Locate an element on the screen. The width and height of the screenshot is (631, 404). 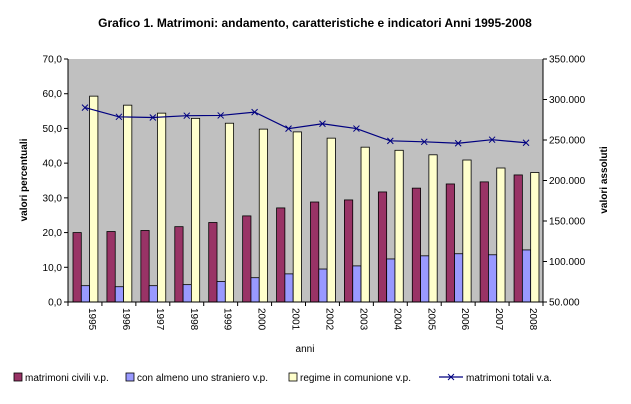
bar-matrimoni-civili-v-p--1998 is located at coordinates (179, 264).